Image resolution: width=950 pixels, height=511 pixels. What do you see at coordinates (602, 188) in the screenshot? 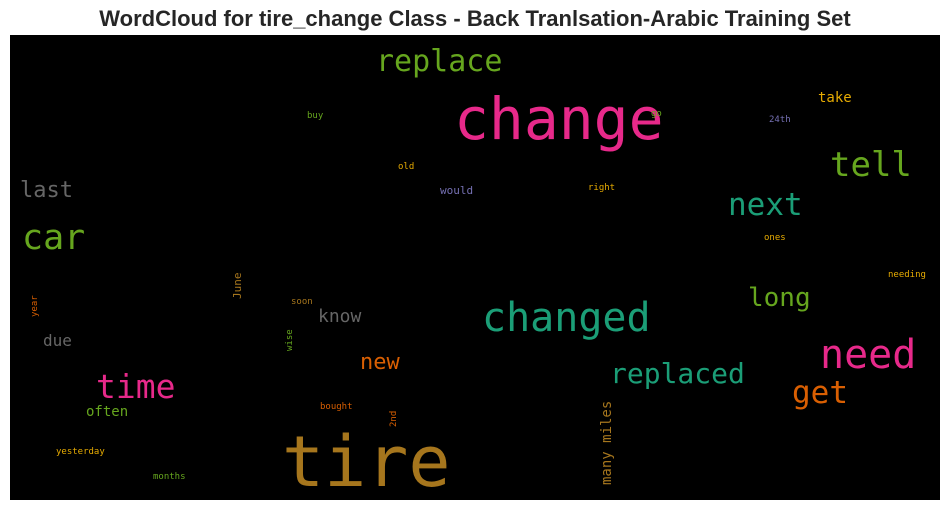
I see `word-right: right` at bounding box center [602, 188].